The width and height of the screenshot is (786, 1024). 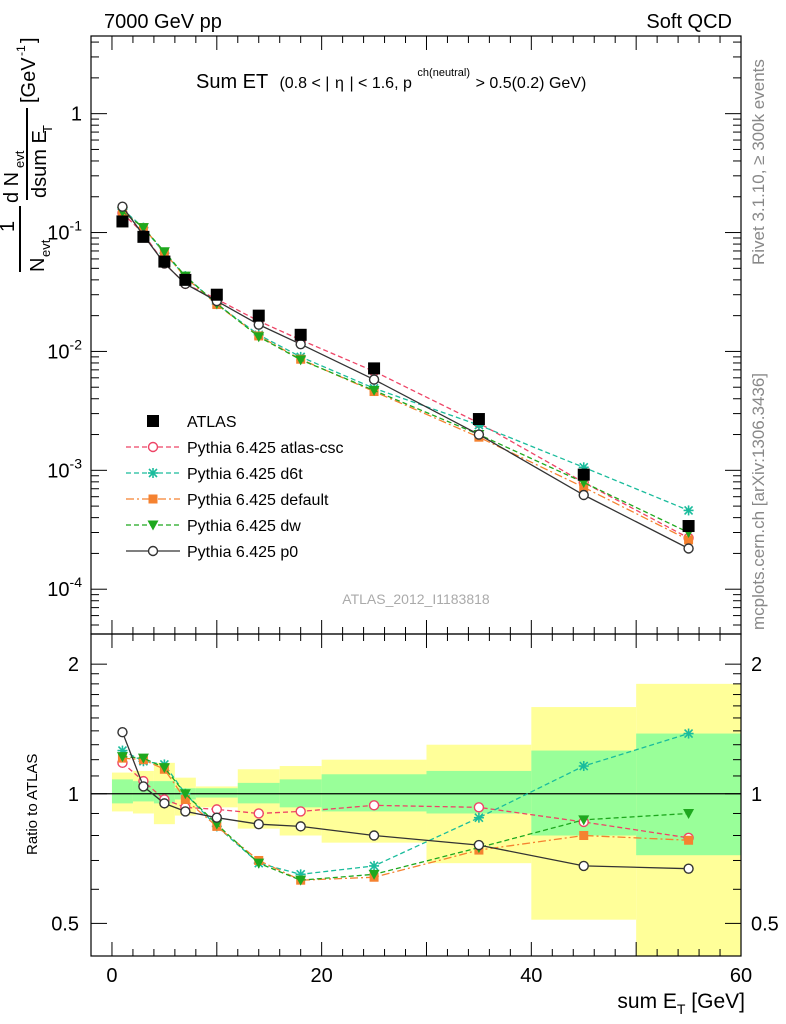 I want to click on x-axis-label: sum ET [GeV], so click(x=681, y=1003).